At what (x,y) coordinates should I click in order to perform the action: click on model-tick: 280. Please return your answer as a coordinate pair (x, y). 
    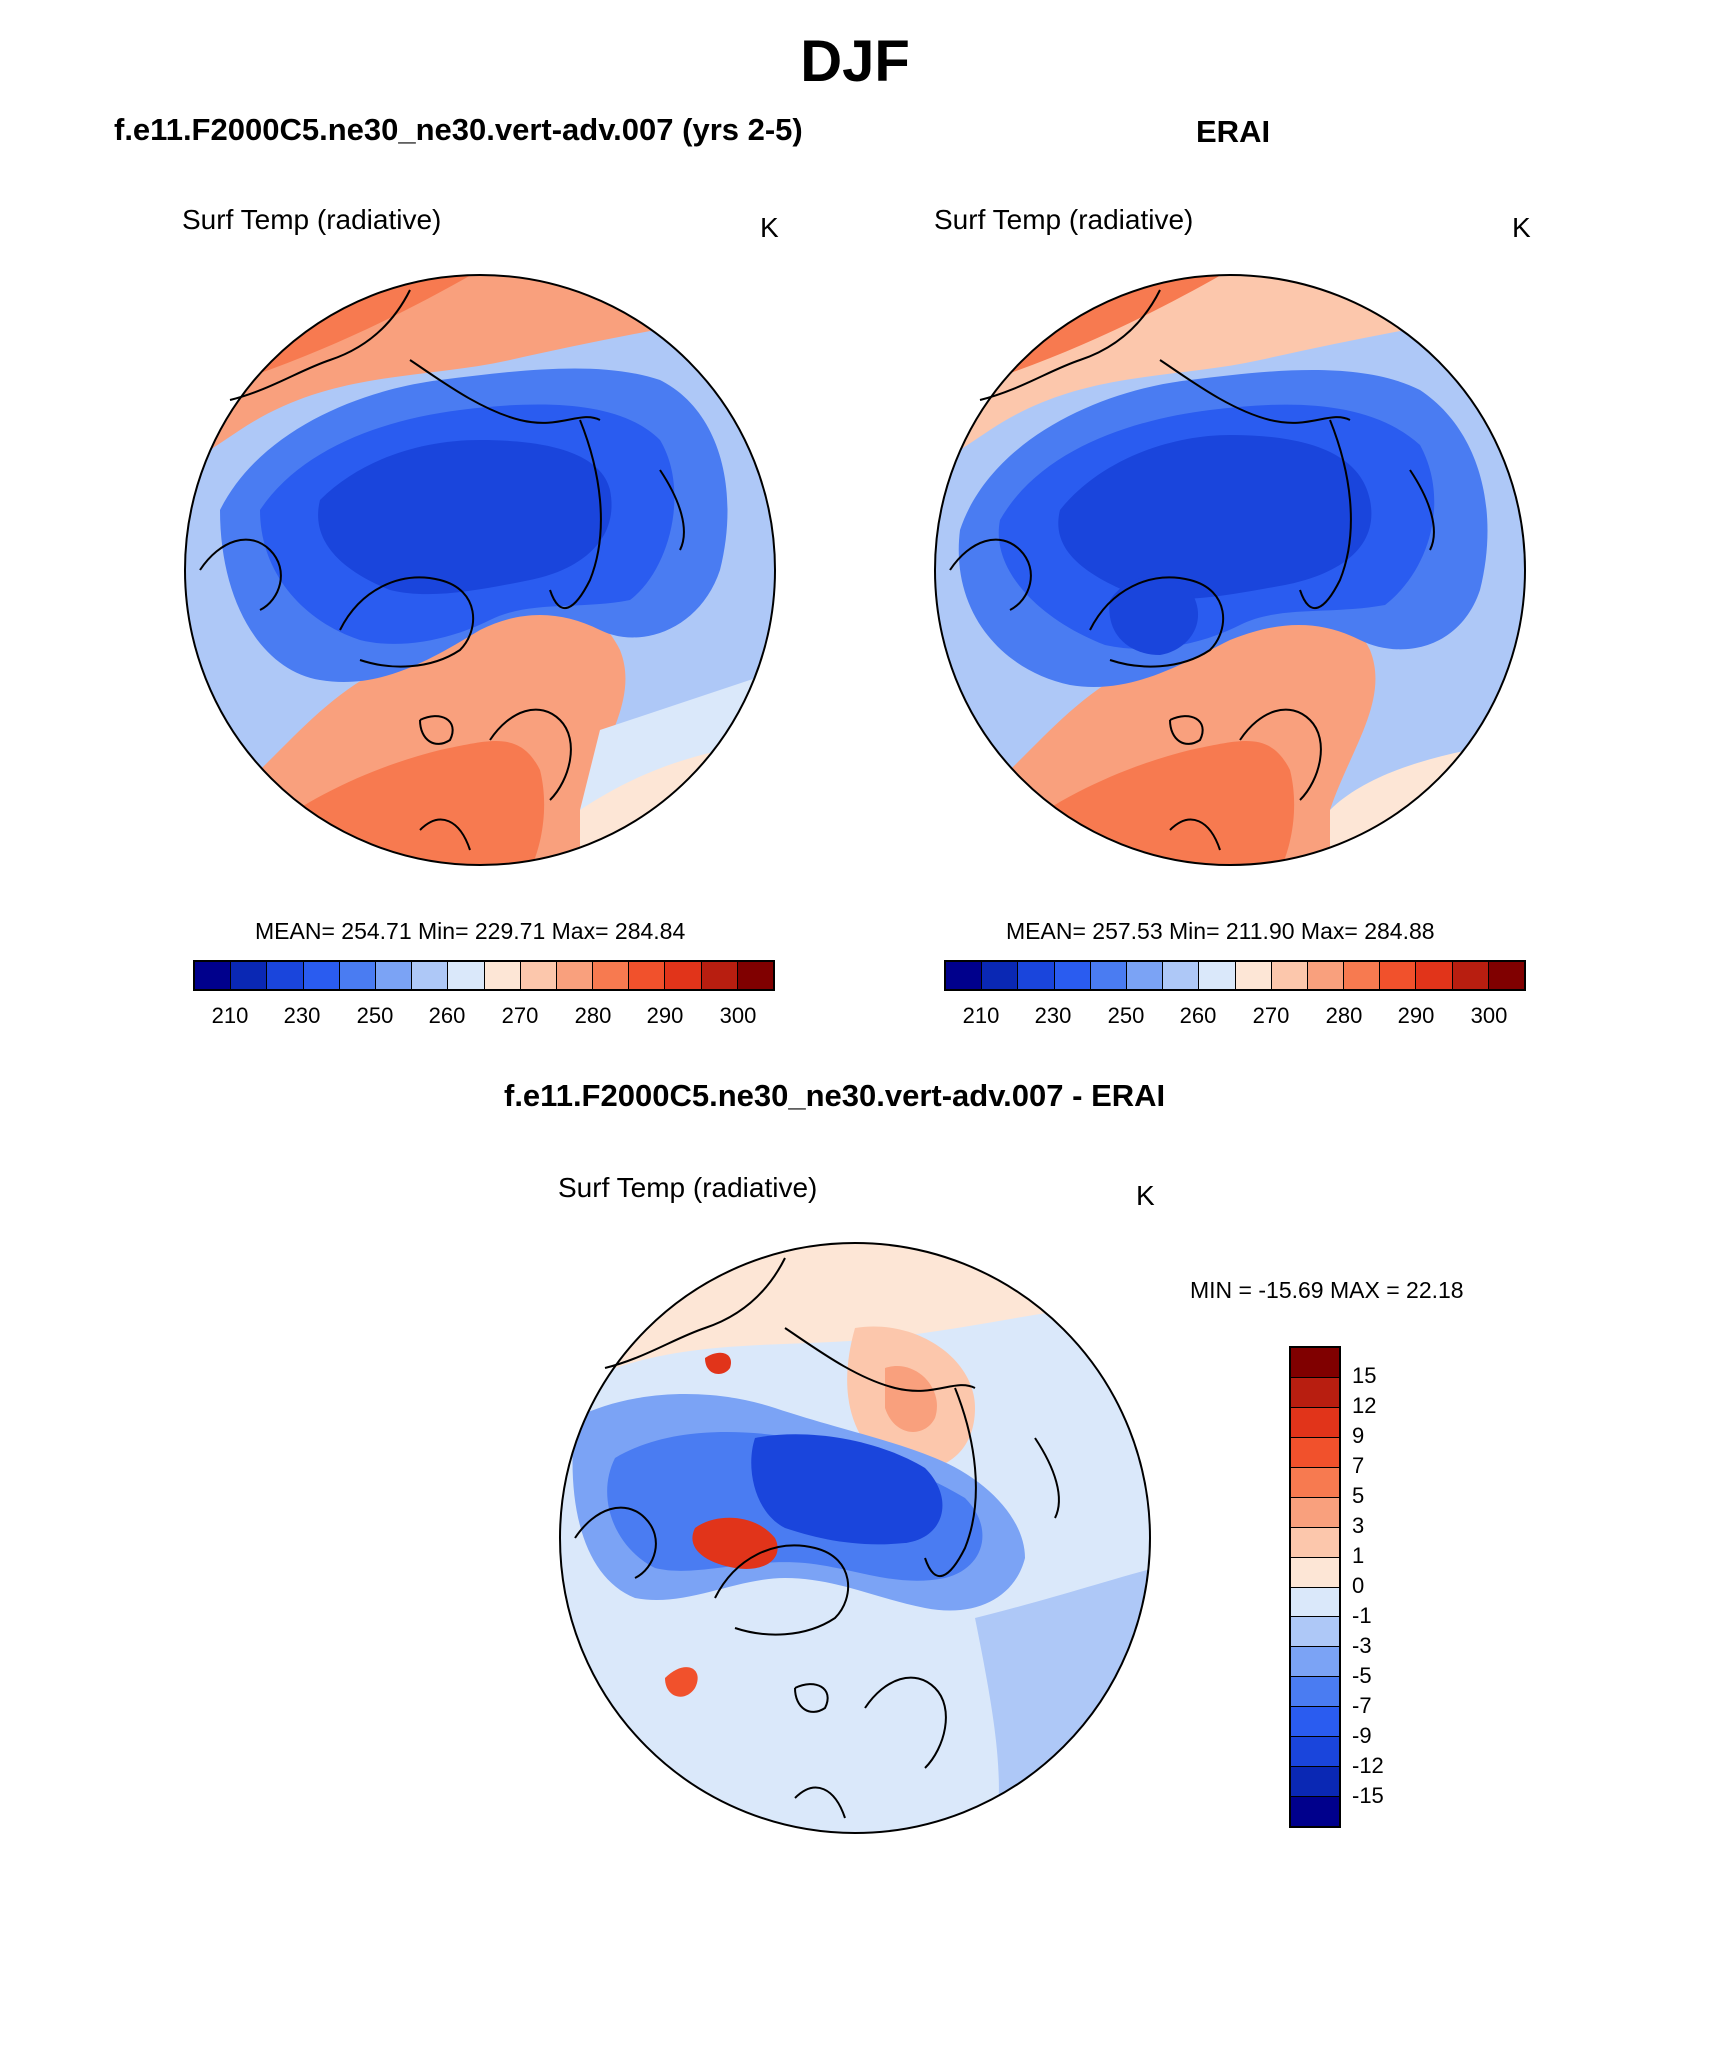
    Looking at the image, I should click on (593, 1015).